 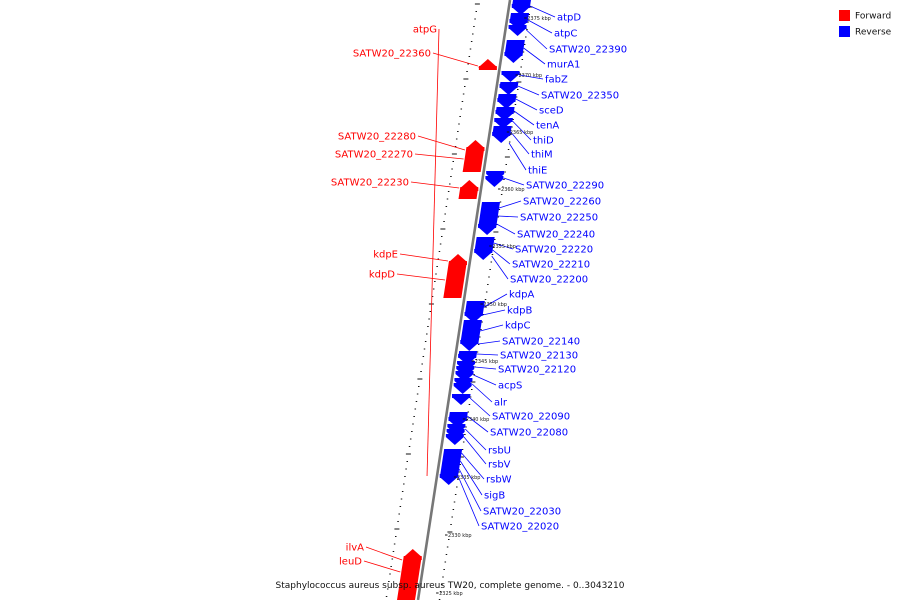 What do you see at coordinates (539, 19) in the screenshot?
I see `scale-tick-label: 2375 kbp` at bounding box center [539, 19].